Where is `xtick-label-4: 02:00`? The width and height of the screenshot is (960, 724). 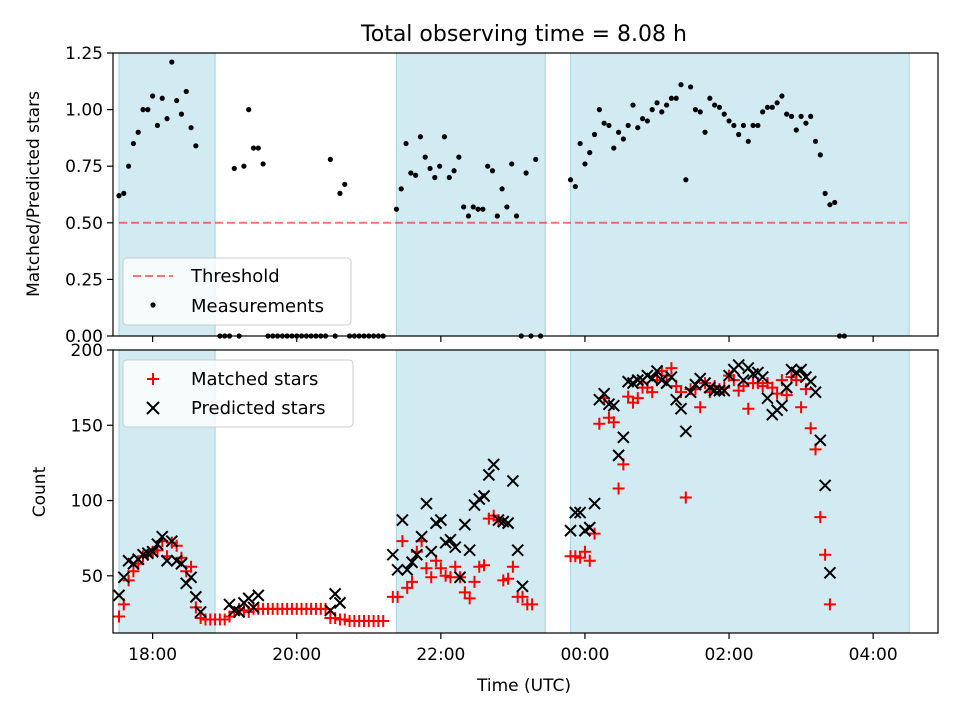 xtick-label-4: 02:00 is located at coordinates (729, 655).